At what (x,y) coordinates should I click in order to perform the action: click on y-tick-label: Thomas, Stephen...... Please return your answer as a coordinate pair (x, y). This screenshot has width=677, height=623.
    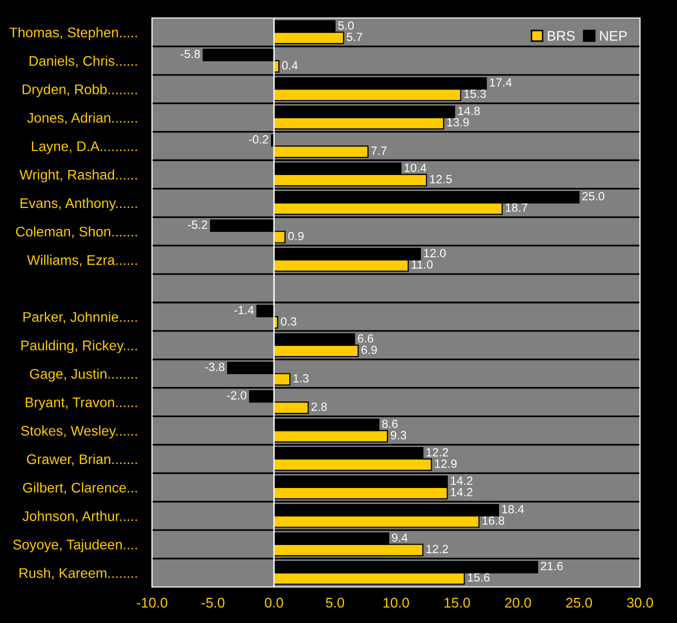
    Looking at the image, I should click on (73, 33).